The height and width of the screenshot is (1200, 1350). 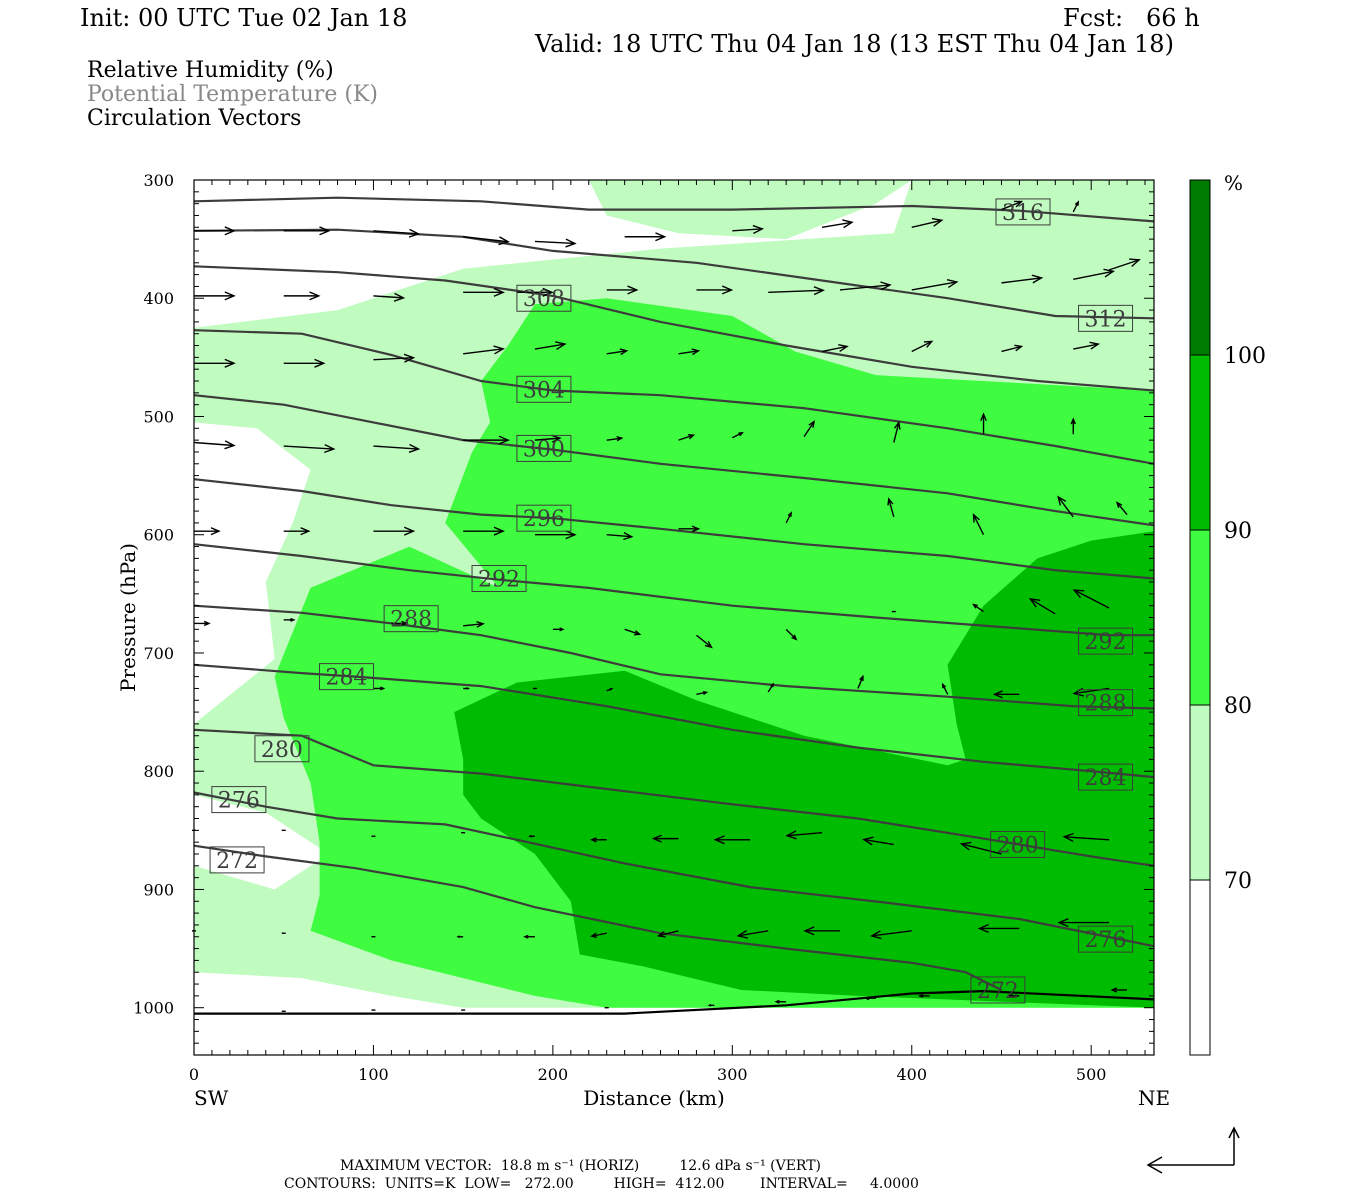 What do you see at coordinates (158, 298) in the screenshot?
I see `y-tick-label: 400` at bounding box center [158, 298].